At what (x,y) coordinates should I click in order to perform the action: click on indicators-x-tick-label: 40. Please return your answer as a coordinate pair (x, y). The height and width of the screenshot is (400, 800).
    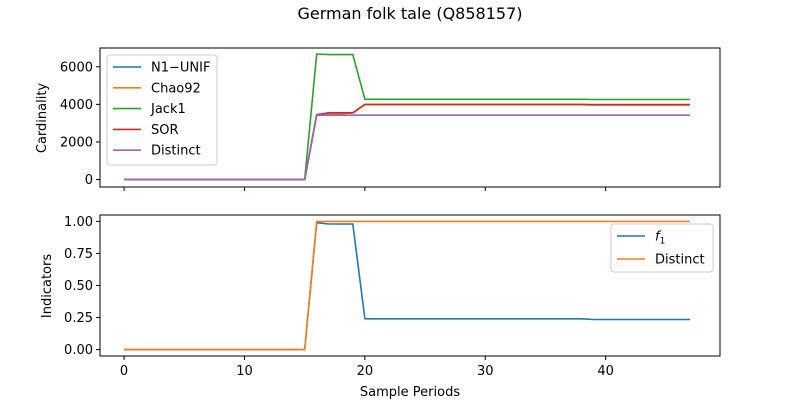
    Looking at the image, I should click on (605, 371).